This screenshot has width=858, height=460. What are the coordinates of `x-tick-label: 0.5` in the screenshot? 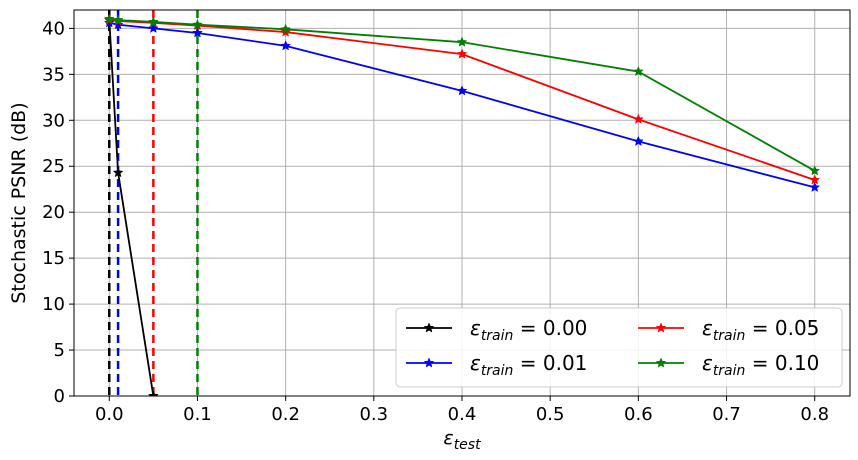 It's located at (550, 414).